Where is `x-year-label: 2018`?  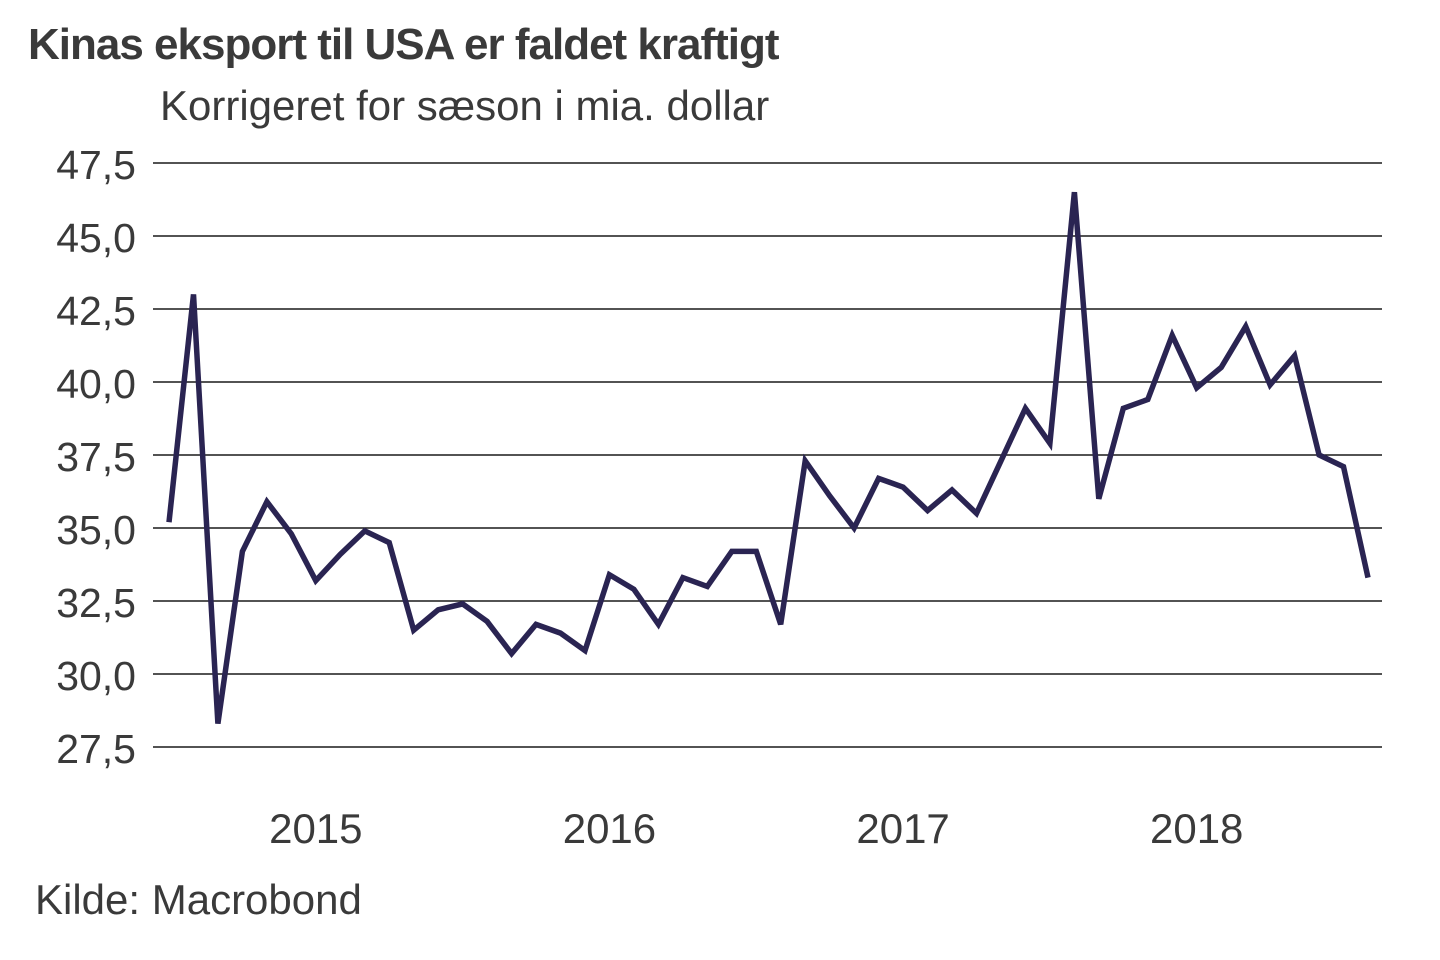
x-year-label: 2018 is located at coordinates (1196, 828).